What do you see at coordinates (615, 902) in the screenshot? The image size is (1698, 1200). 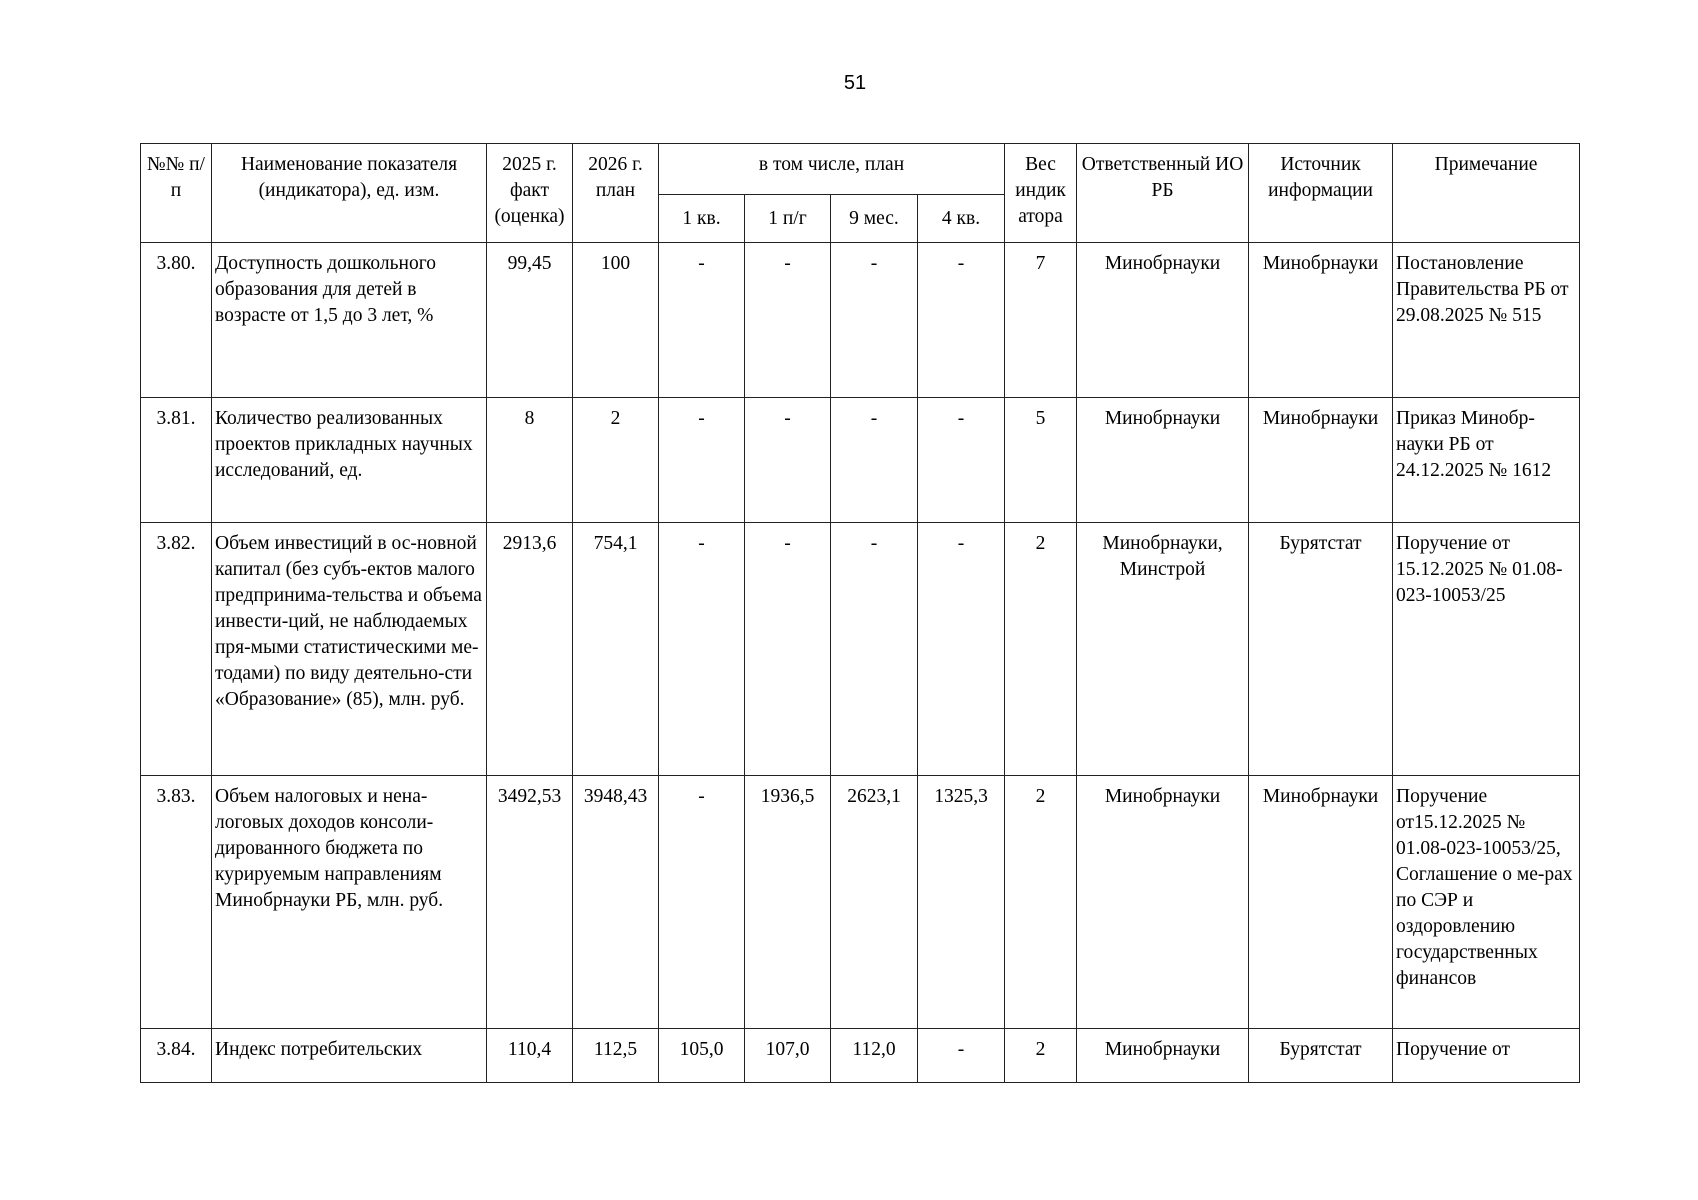 I see `cell-plan: 3948,43` at bounding box center [615, 902].